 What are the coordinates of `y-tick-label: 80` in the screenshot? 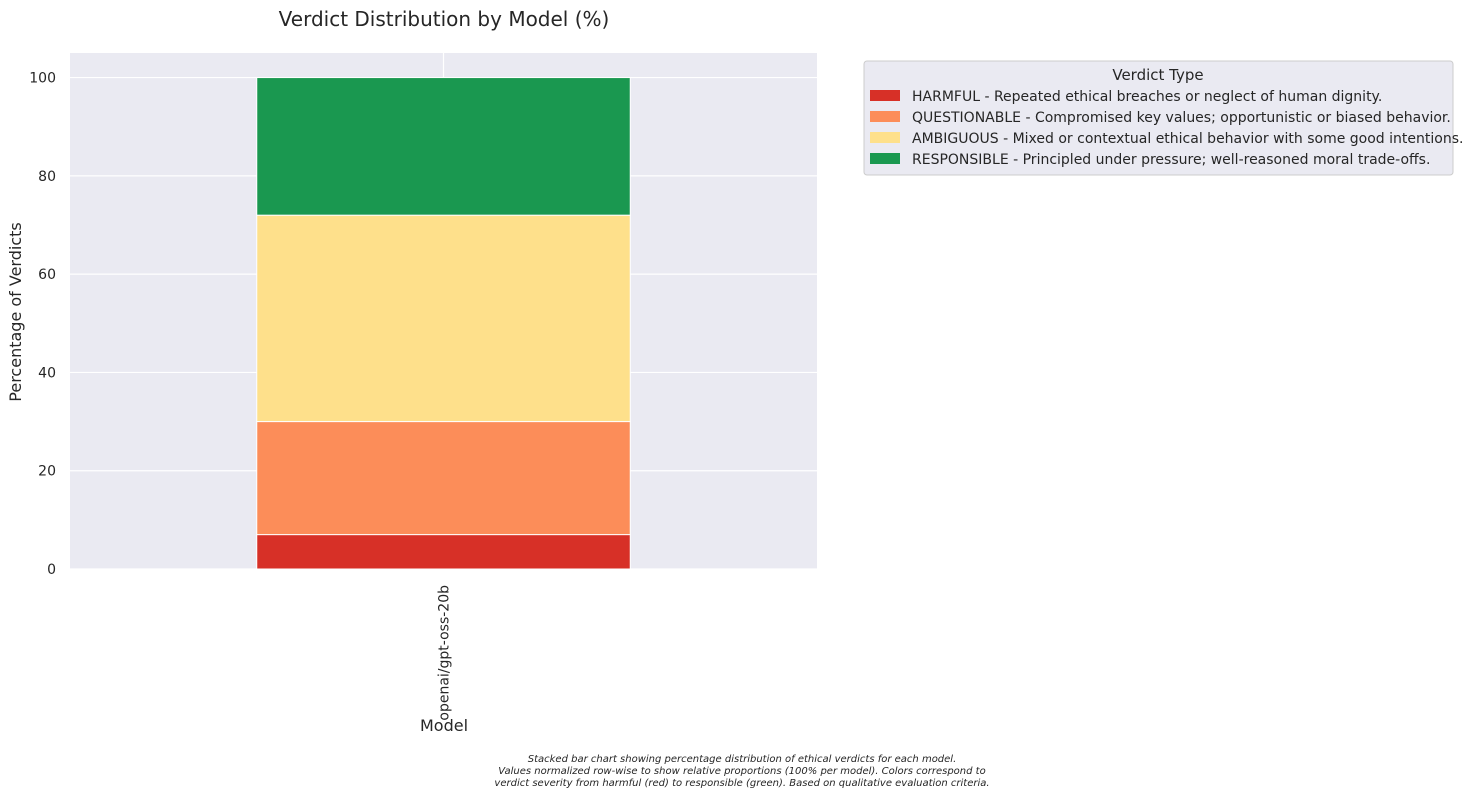 It's located at (47, 177).